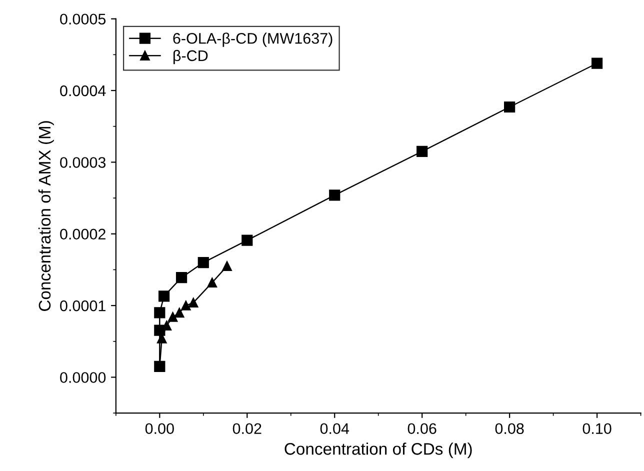 This screenshot has width=644, height=471. Describe the element at coordinates (252, 39) in the screenshot. I see `legend-label: 6-OLA-β-CD (MW1637)` at that location.